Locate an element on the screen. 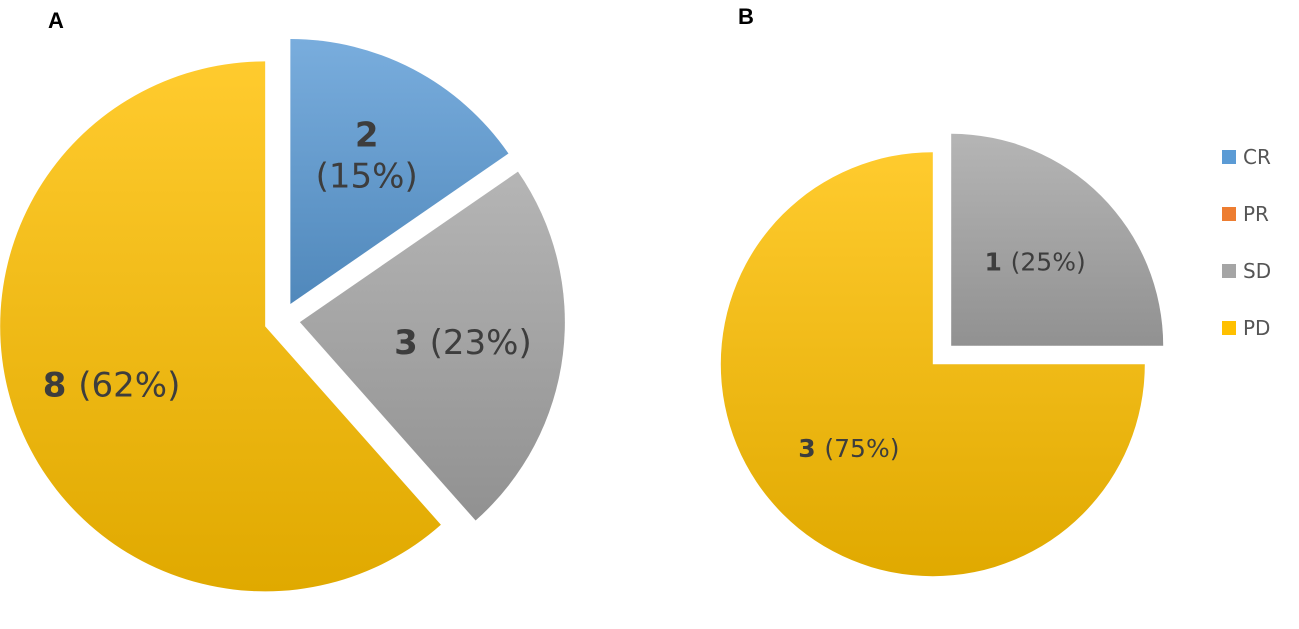 The image size is (1299, 629). pie-a-slice-sd is located at coordinates (432, 346).